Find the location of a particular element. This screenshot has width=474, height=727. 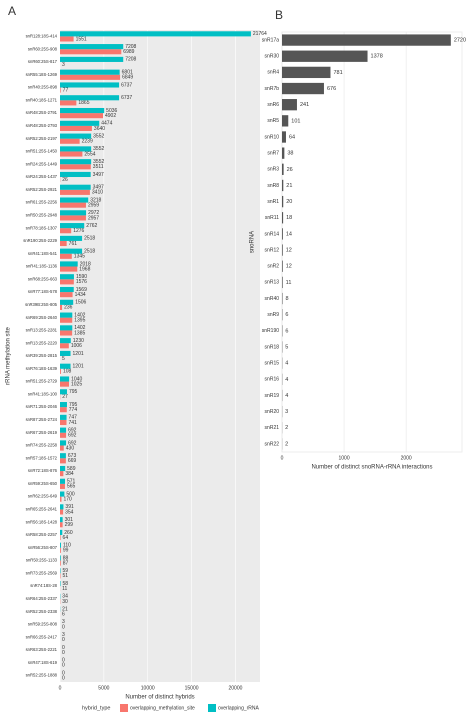

value-label: 5 is located at coordinates (63, 359).